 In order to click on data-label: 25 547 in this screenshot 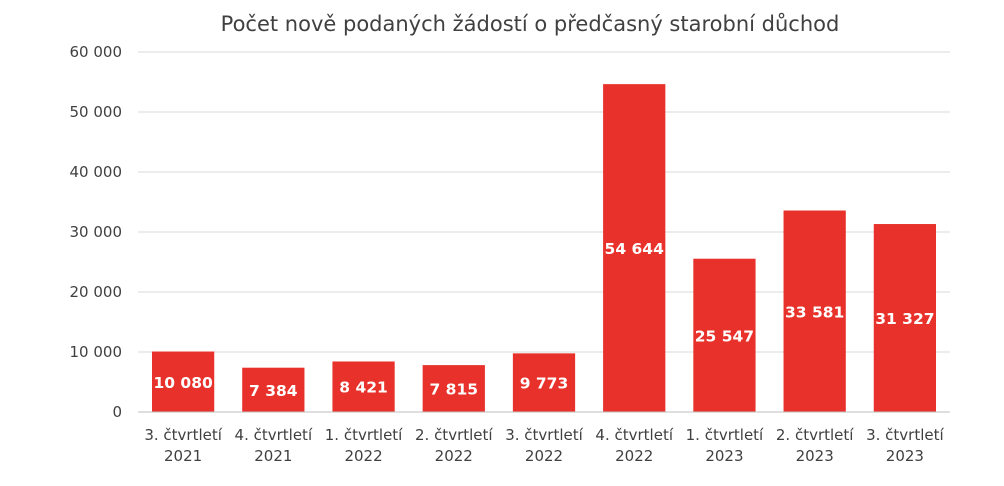, I will do `click(724, 336)`.